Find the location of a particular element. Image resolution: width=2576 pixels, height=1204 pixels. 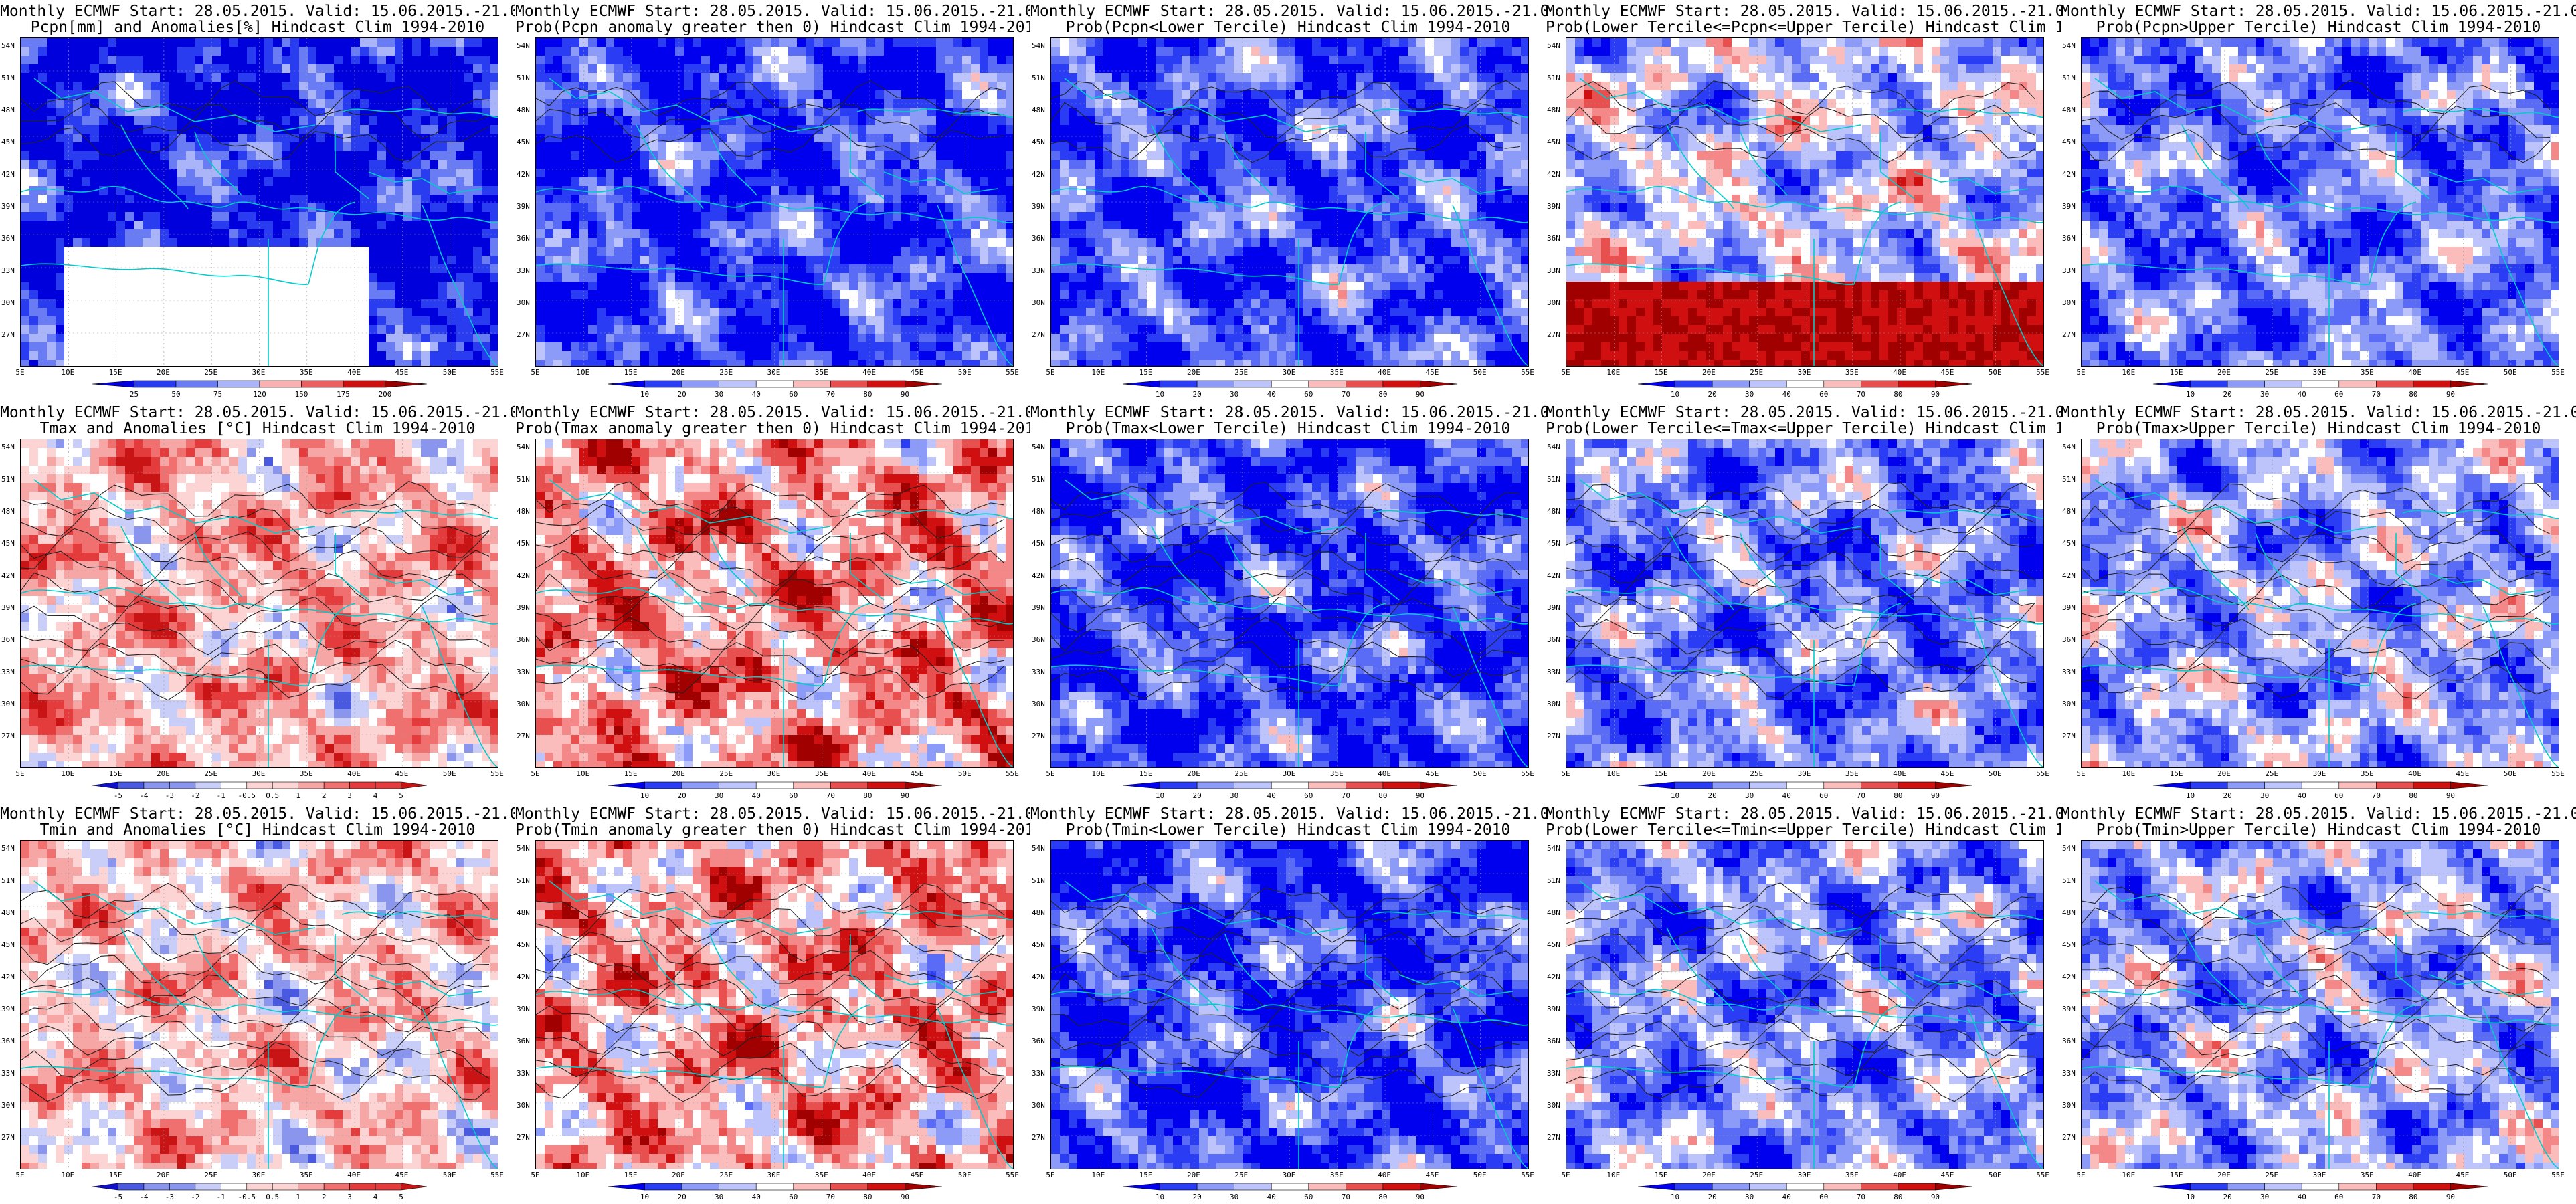

colorbar-tick-label: 40 is located at coordinates (1787, 795).